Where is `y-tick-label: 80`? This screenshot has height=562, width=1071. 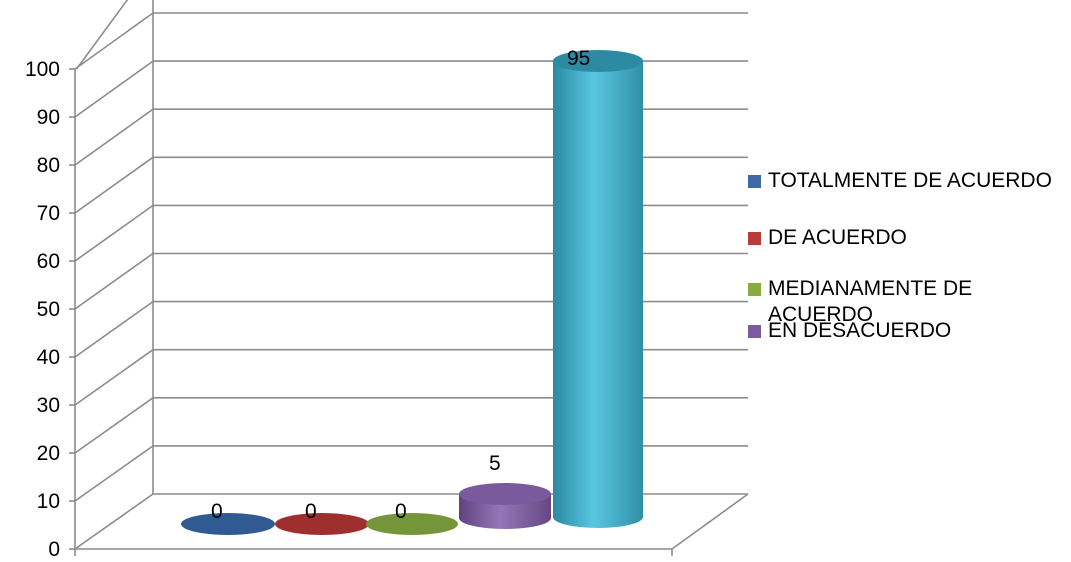 y-tick-label: 80 is located at coordinates (48, 165).